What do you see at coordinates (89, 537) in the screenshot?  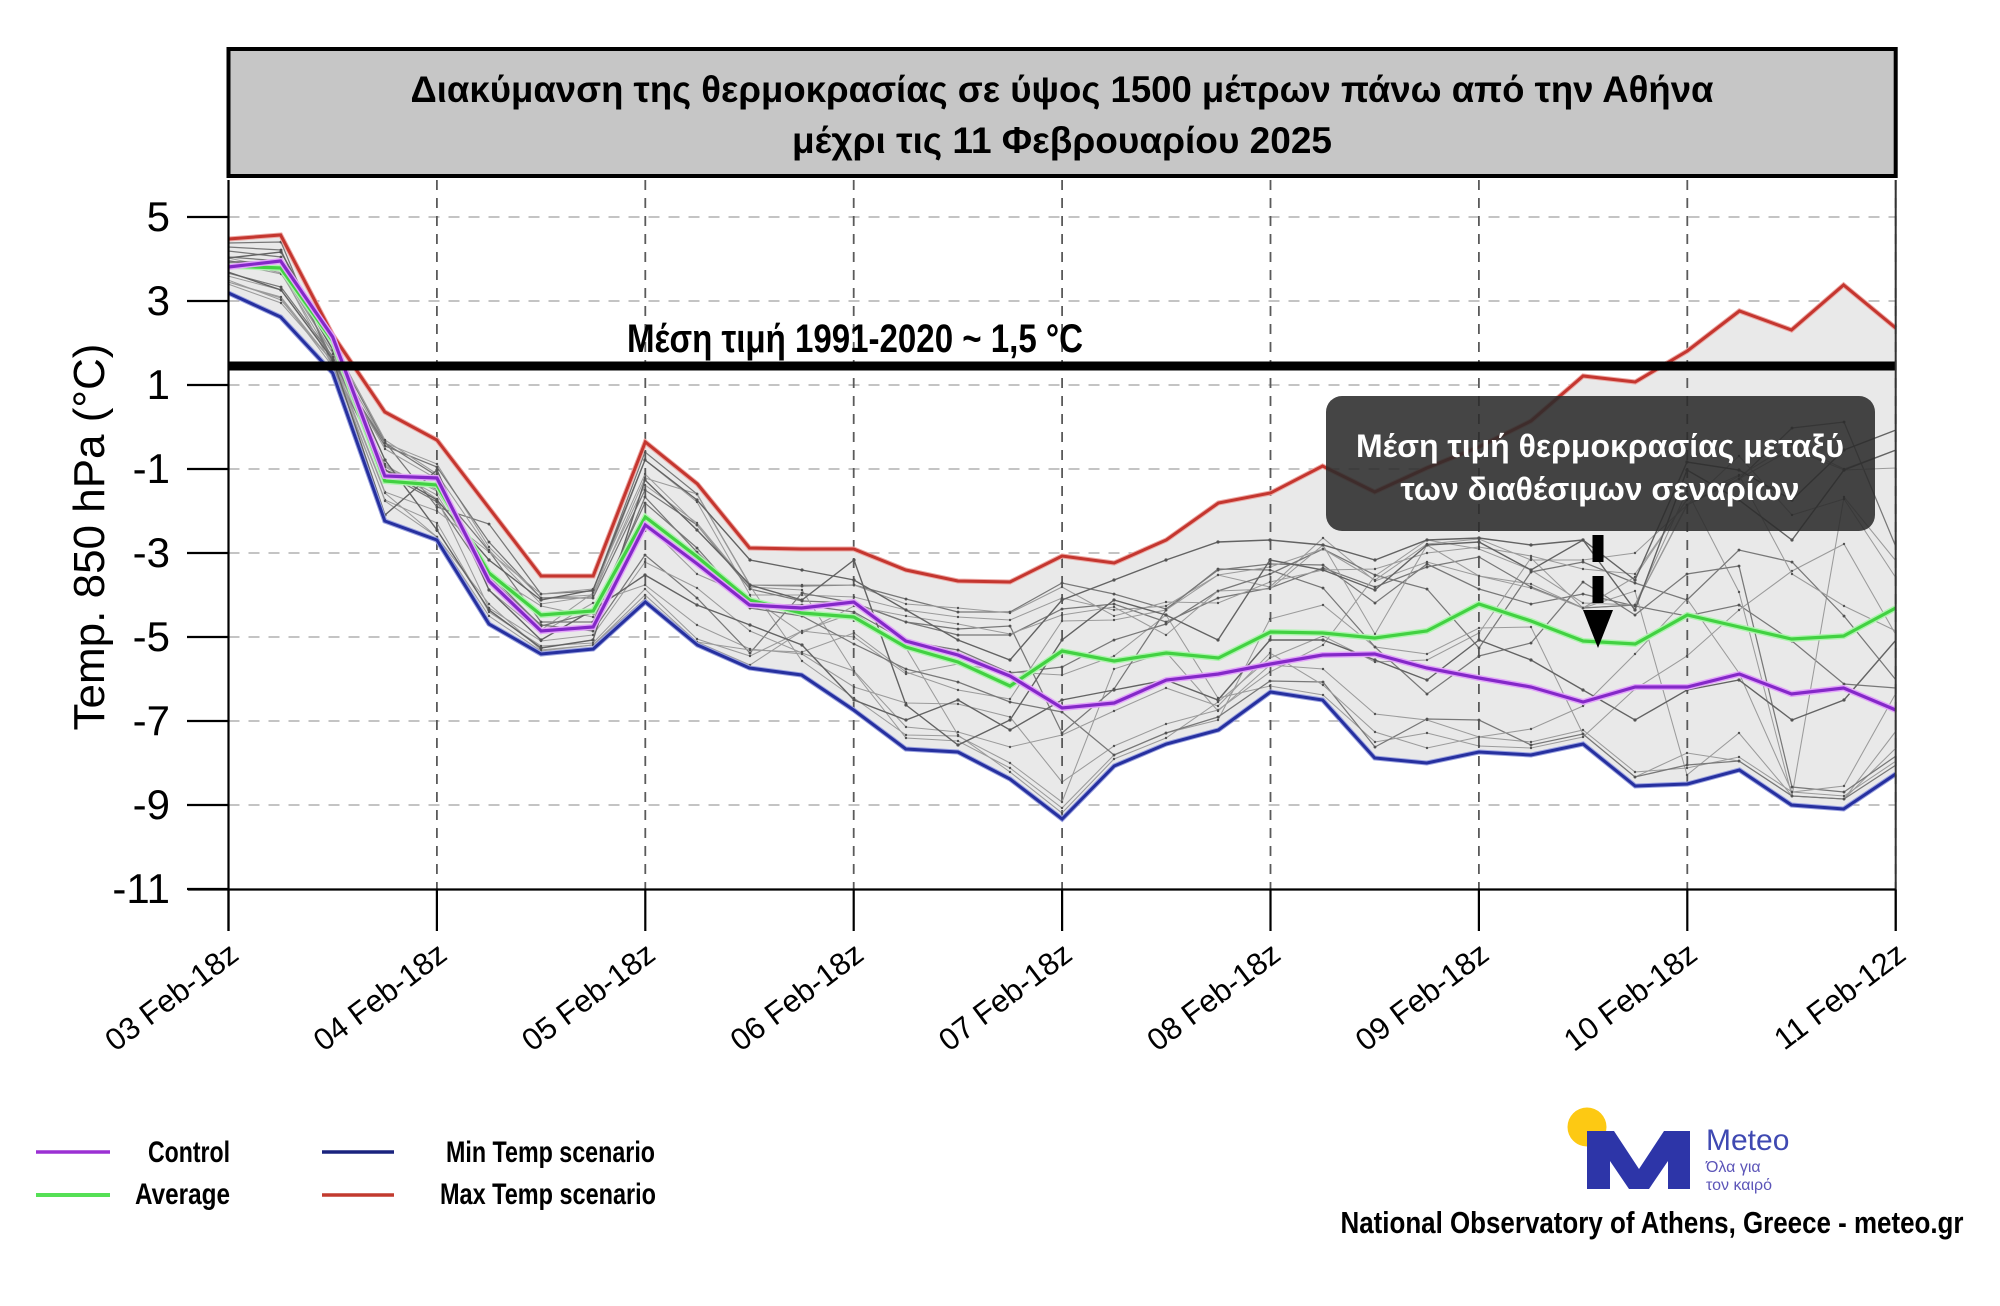 I see `svg-text: Temp. 850 hPa (°C)` at bounding box center [89, 537].